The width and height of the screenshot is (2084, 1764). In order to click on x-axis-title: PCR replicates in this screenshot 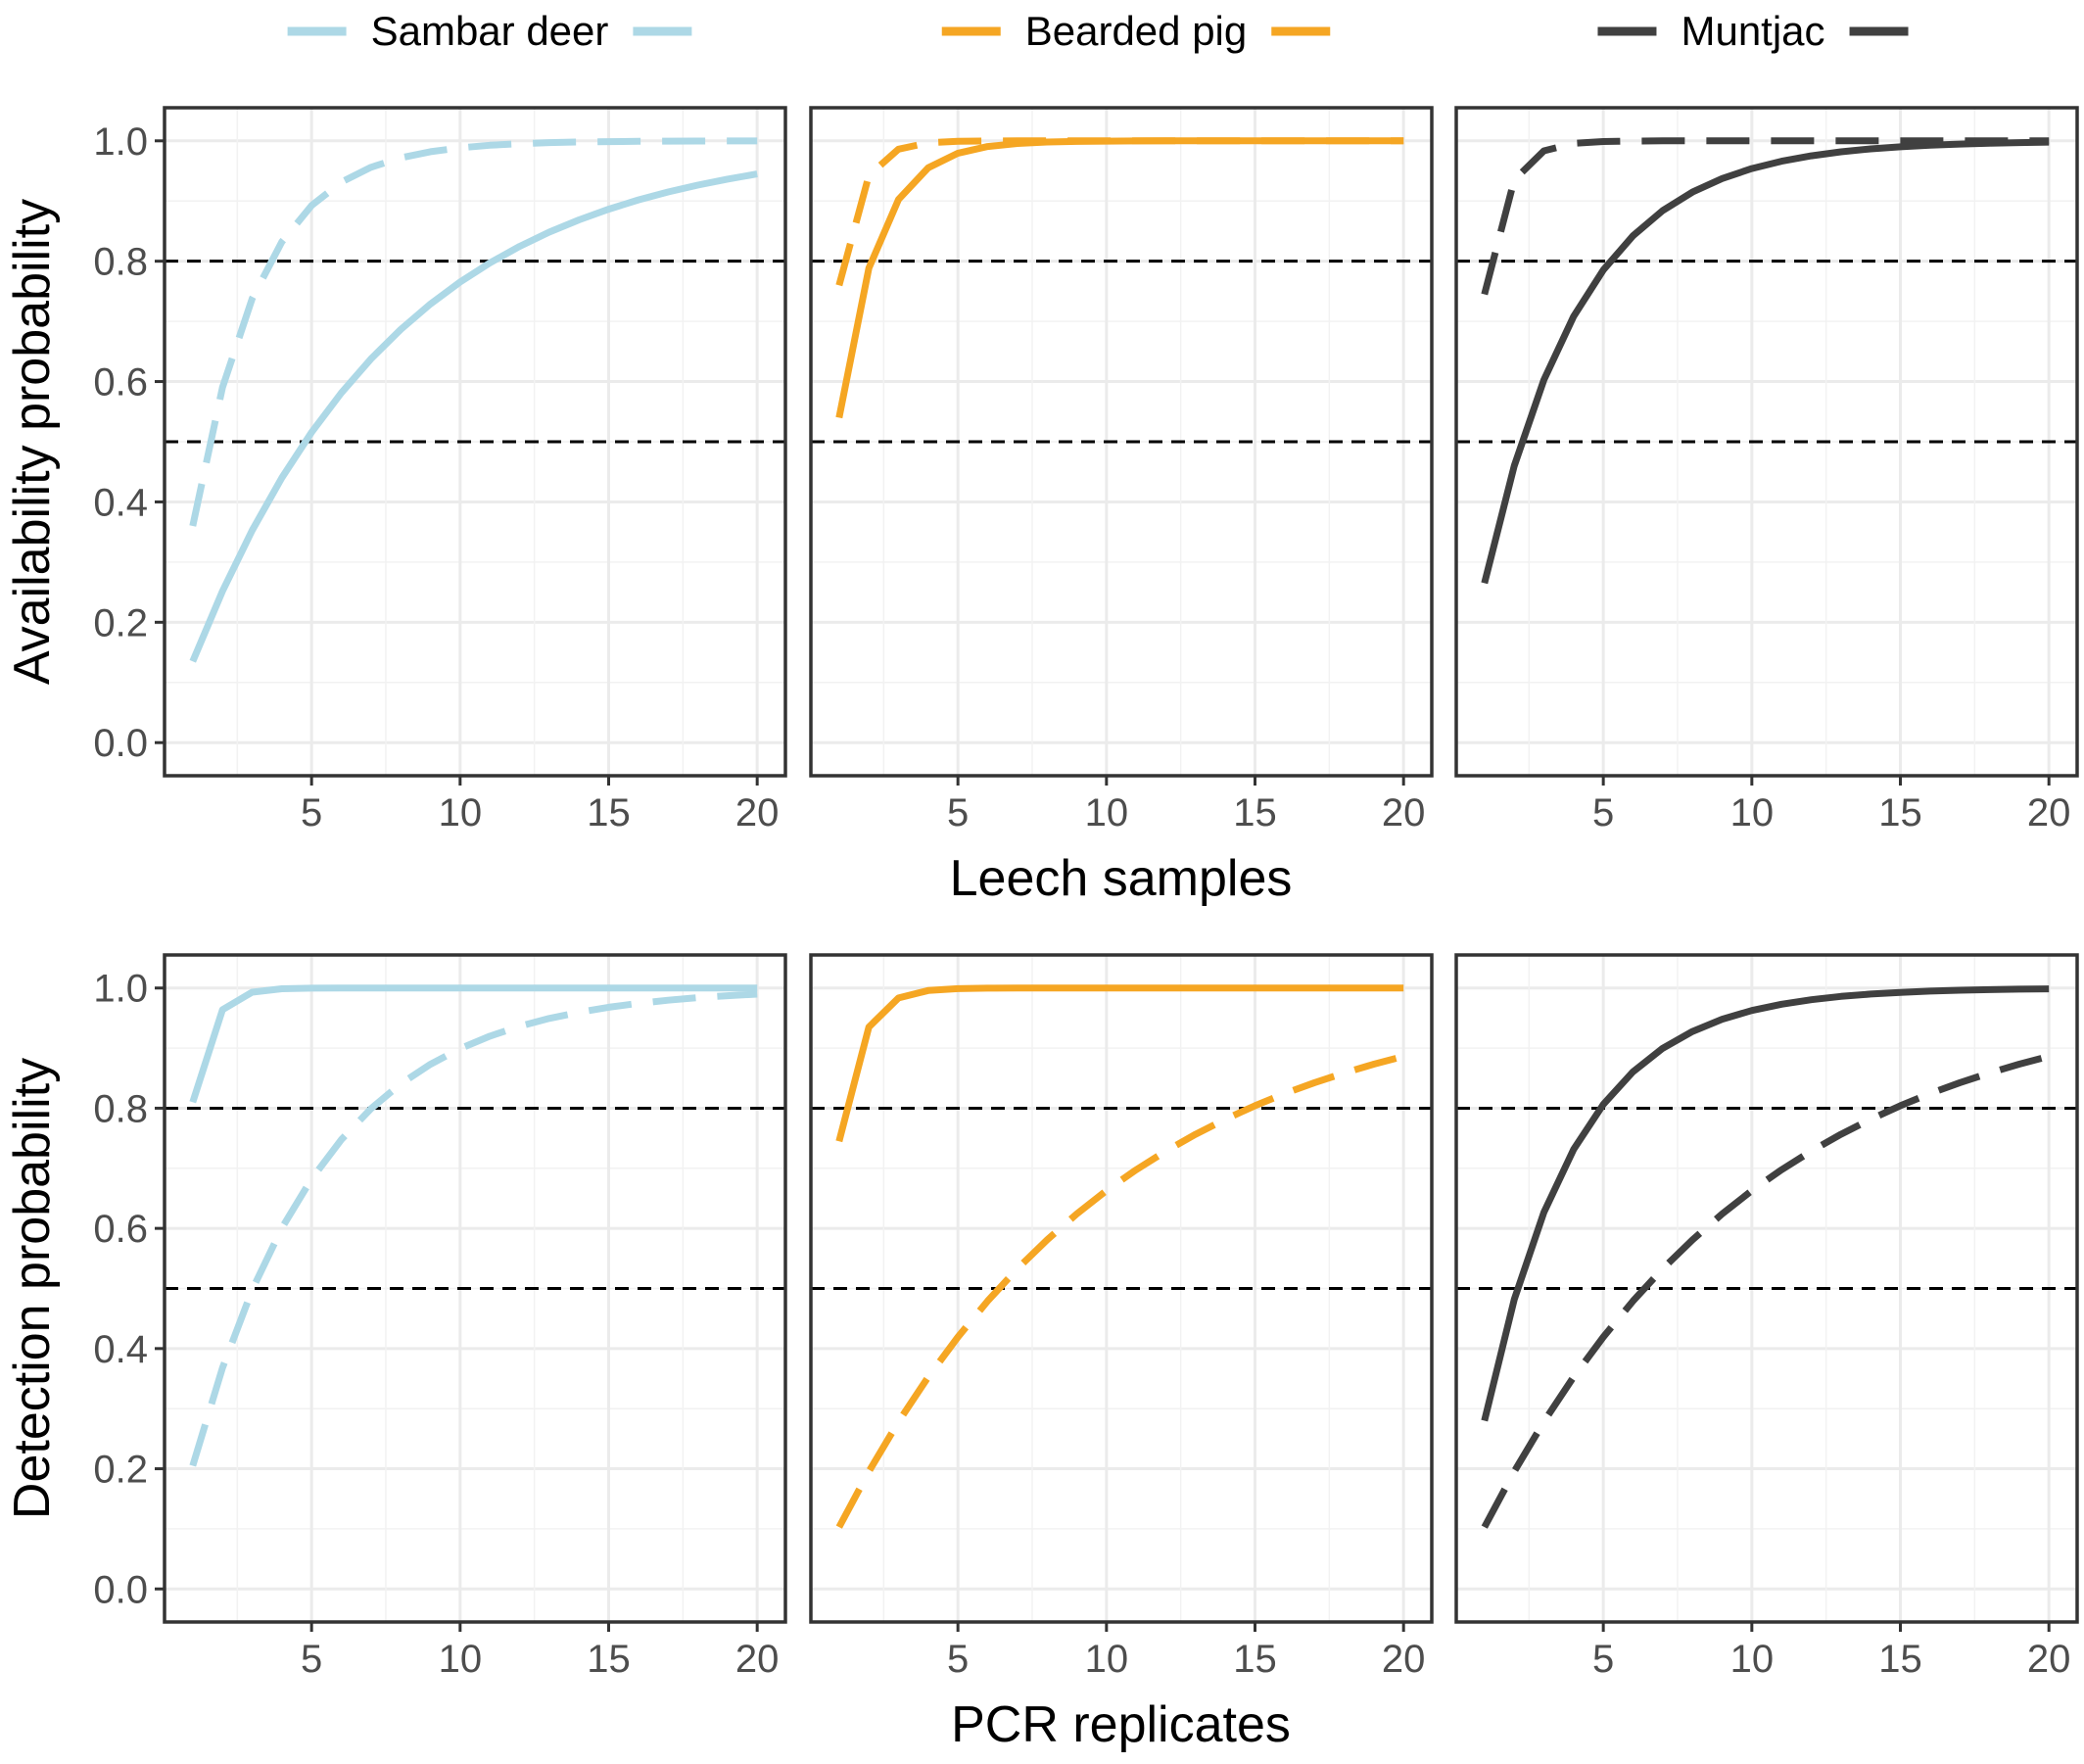, I will do `click(1121, 1724)`.